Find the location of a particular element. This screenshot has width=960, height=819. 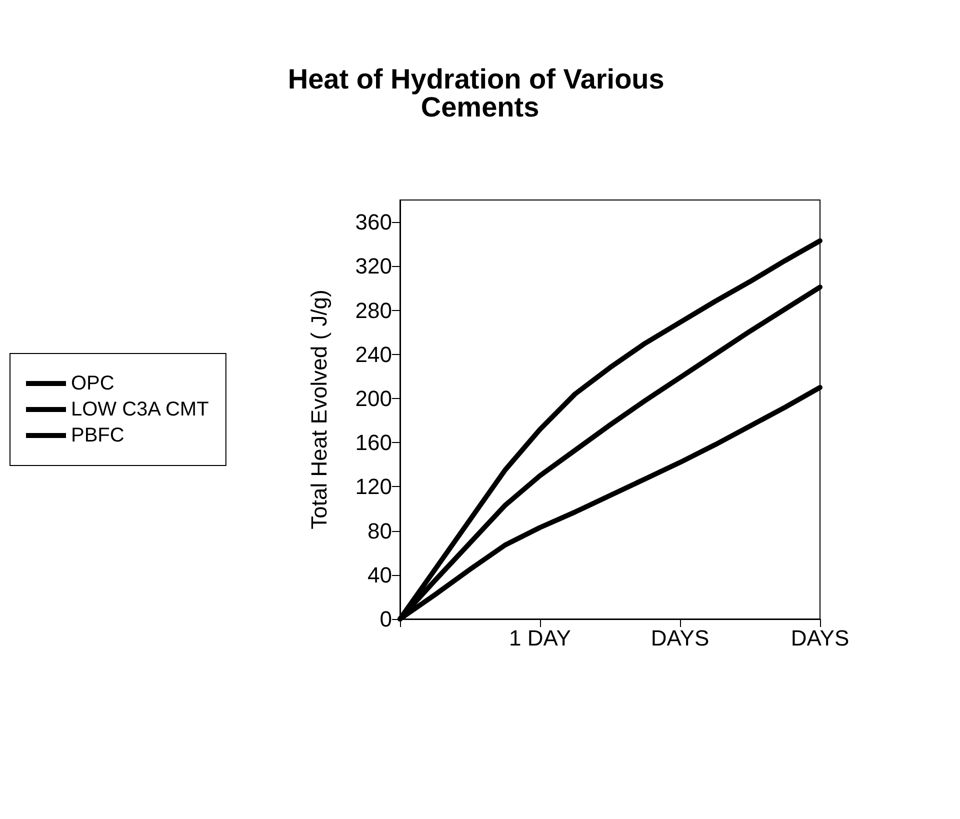

y-tick-label: 40 is located at coordinates (380, 575).